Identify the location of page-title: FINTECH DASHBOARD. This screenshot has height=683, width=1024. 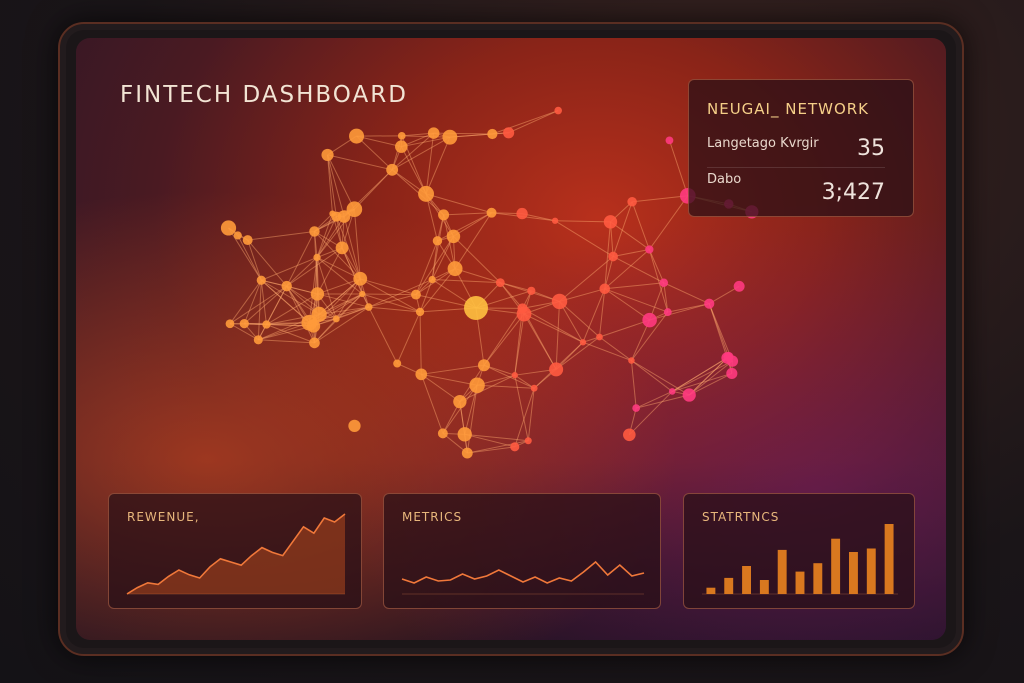
(264, 95).